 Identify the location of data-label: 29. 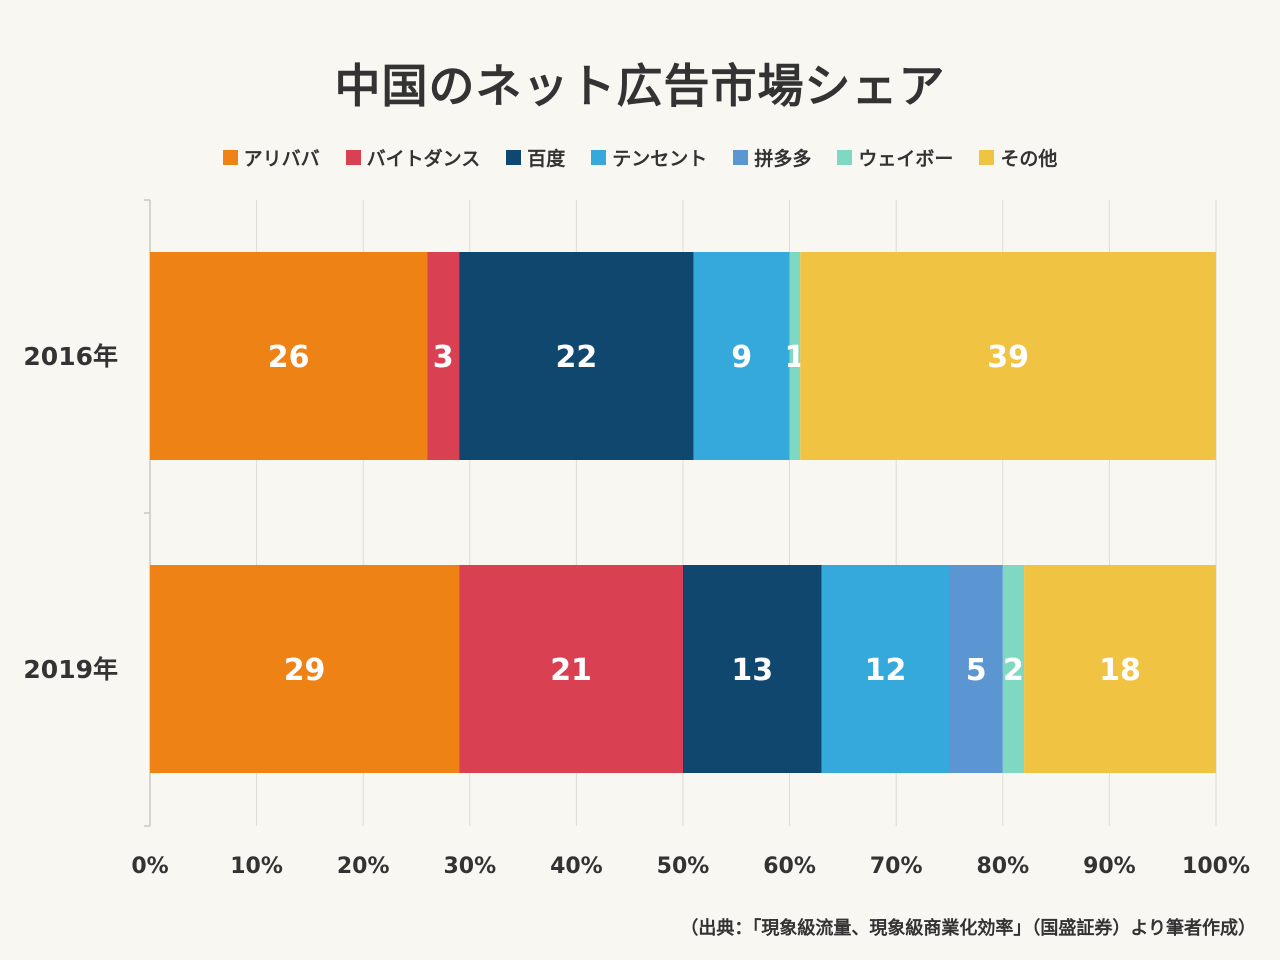
(305, 670).